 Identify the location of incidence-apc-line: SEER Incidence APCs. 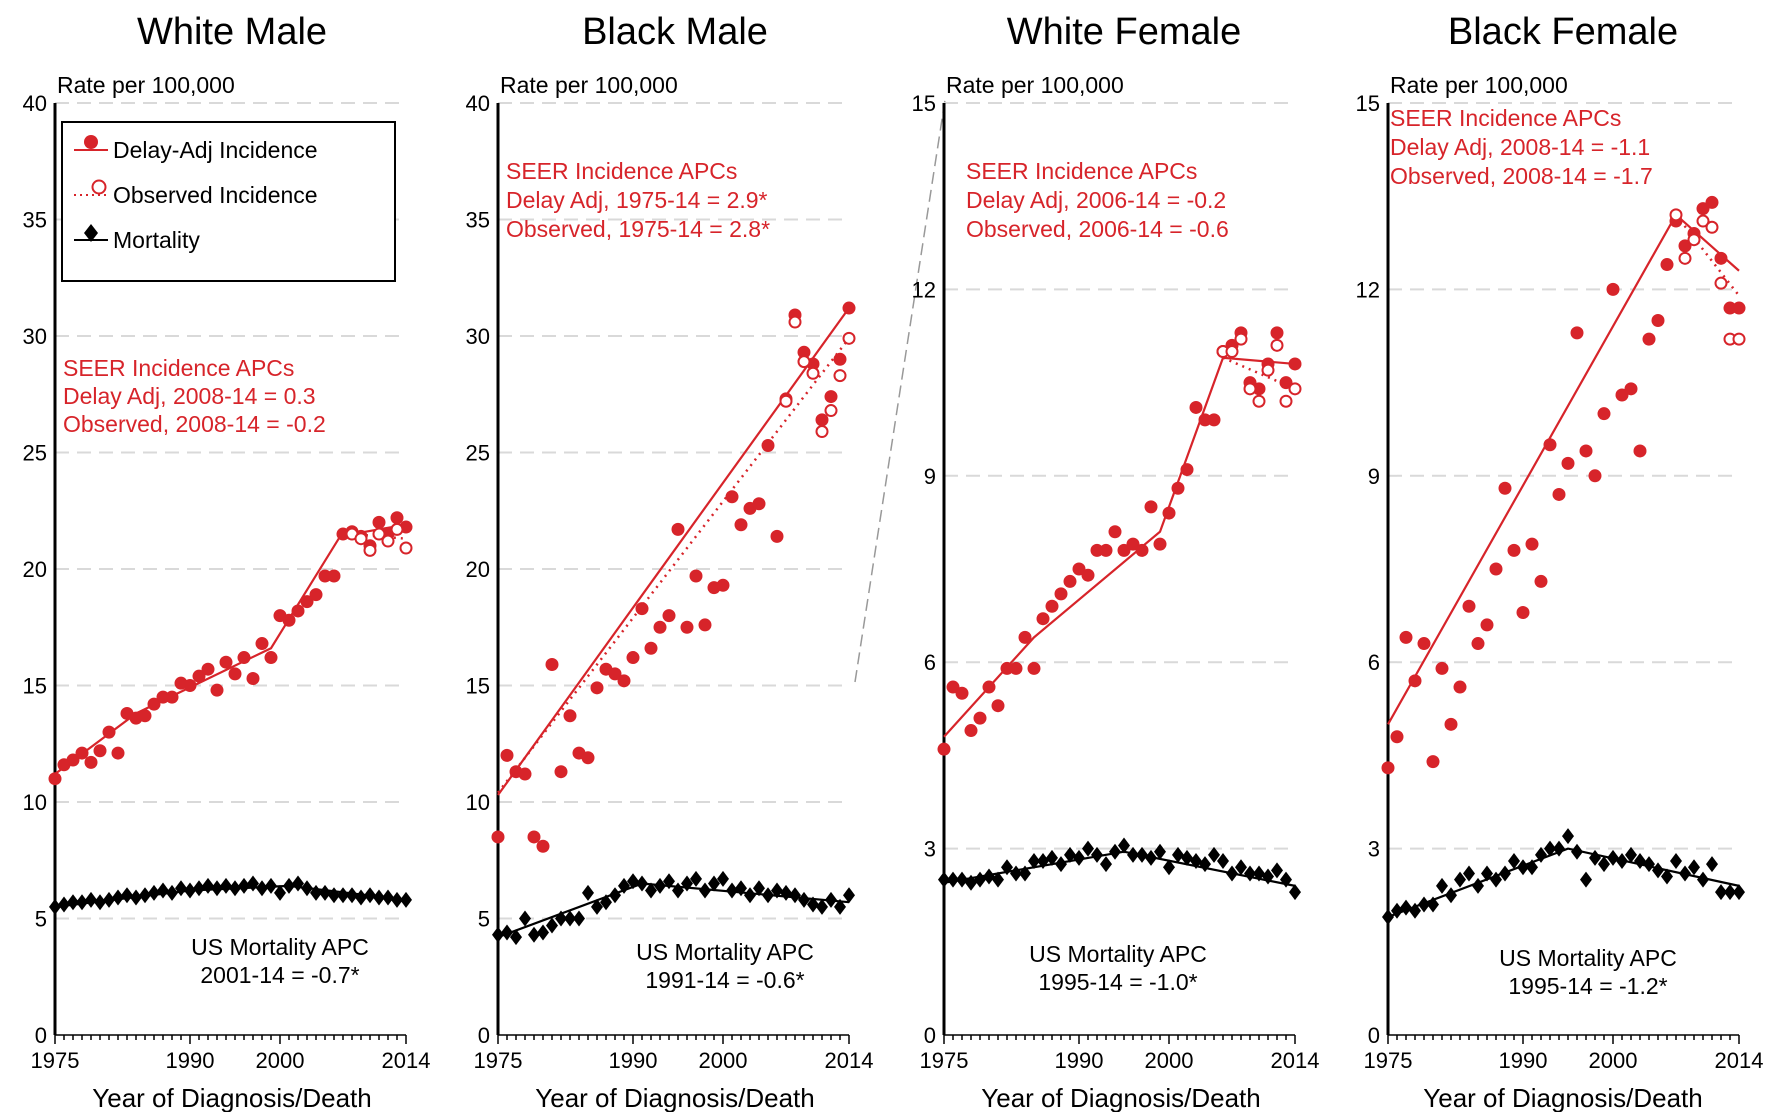
(621, 171).